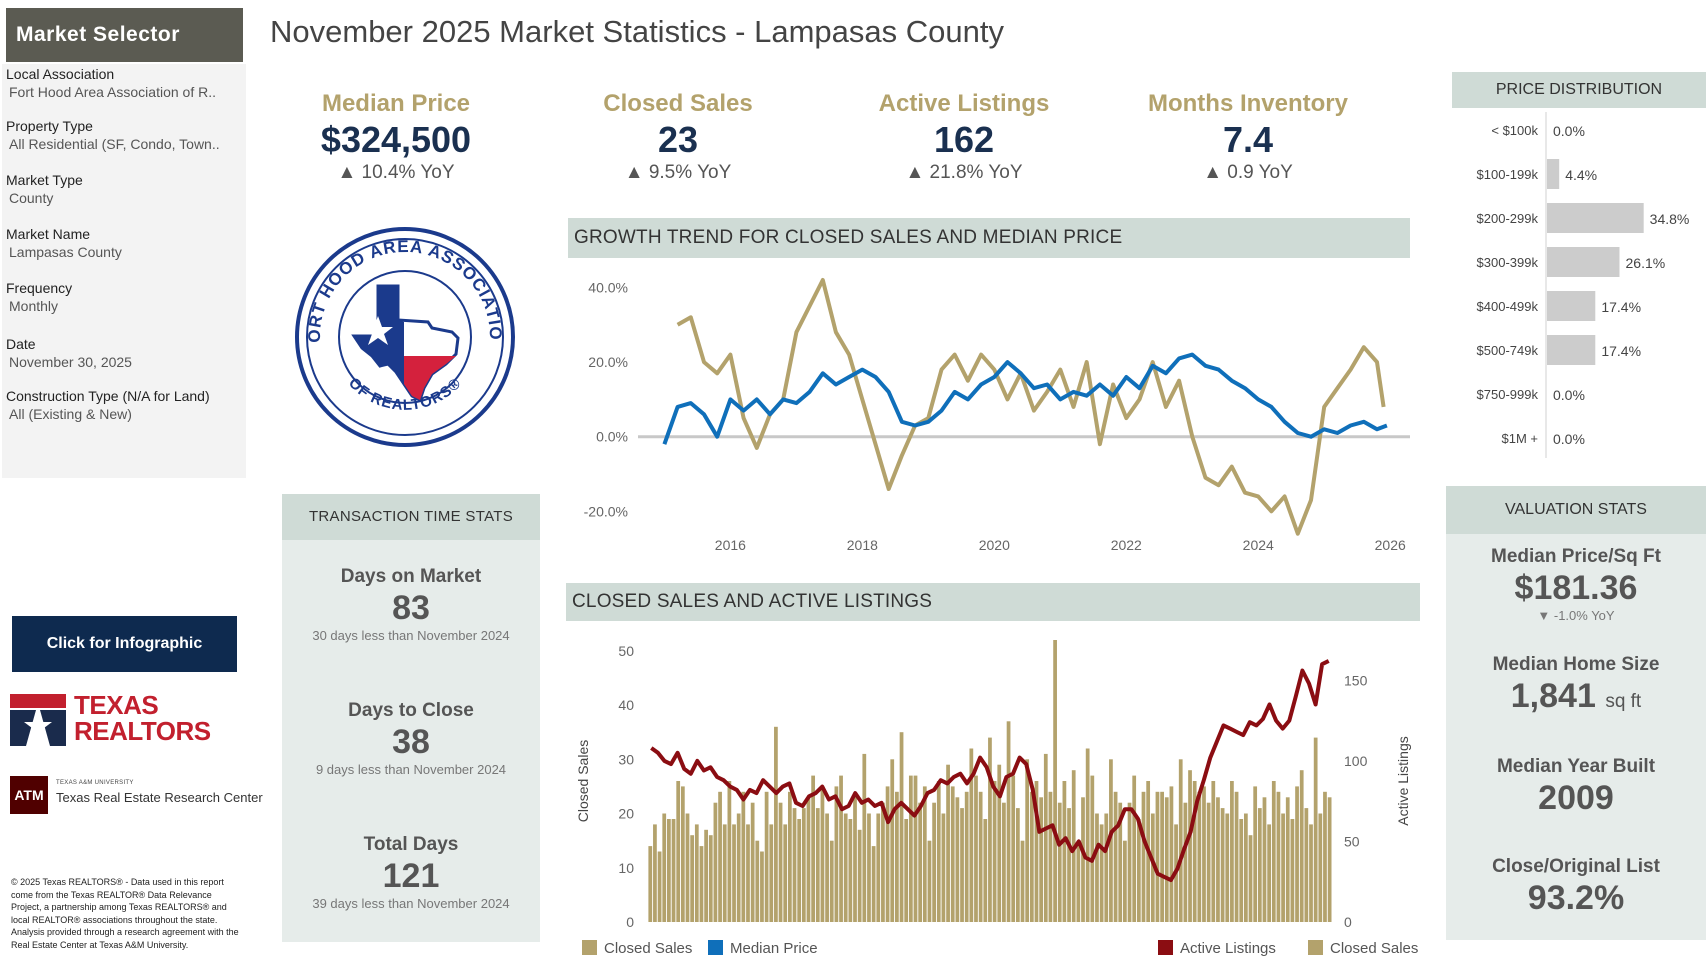  Describe the element at coordinates (411, 769) in the screenshot. I see `stat-comparison: 9 days less than November 2024` at that location.